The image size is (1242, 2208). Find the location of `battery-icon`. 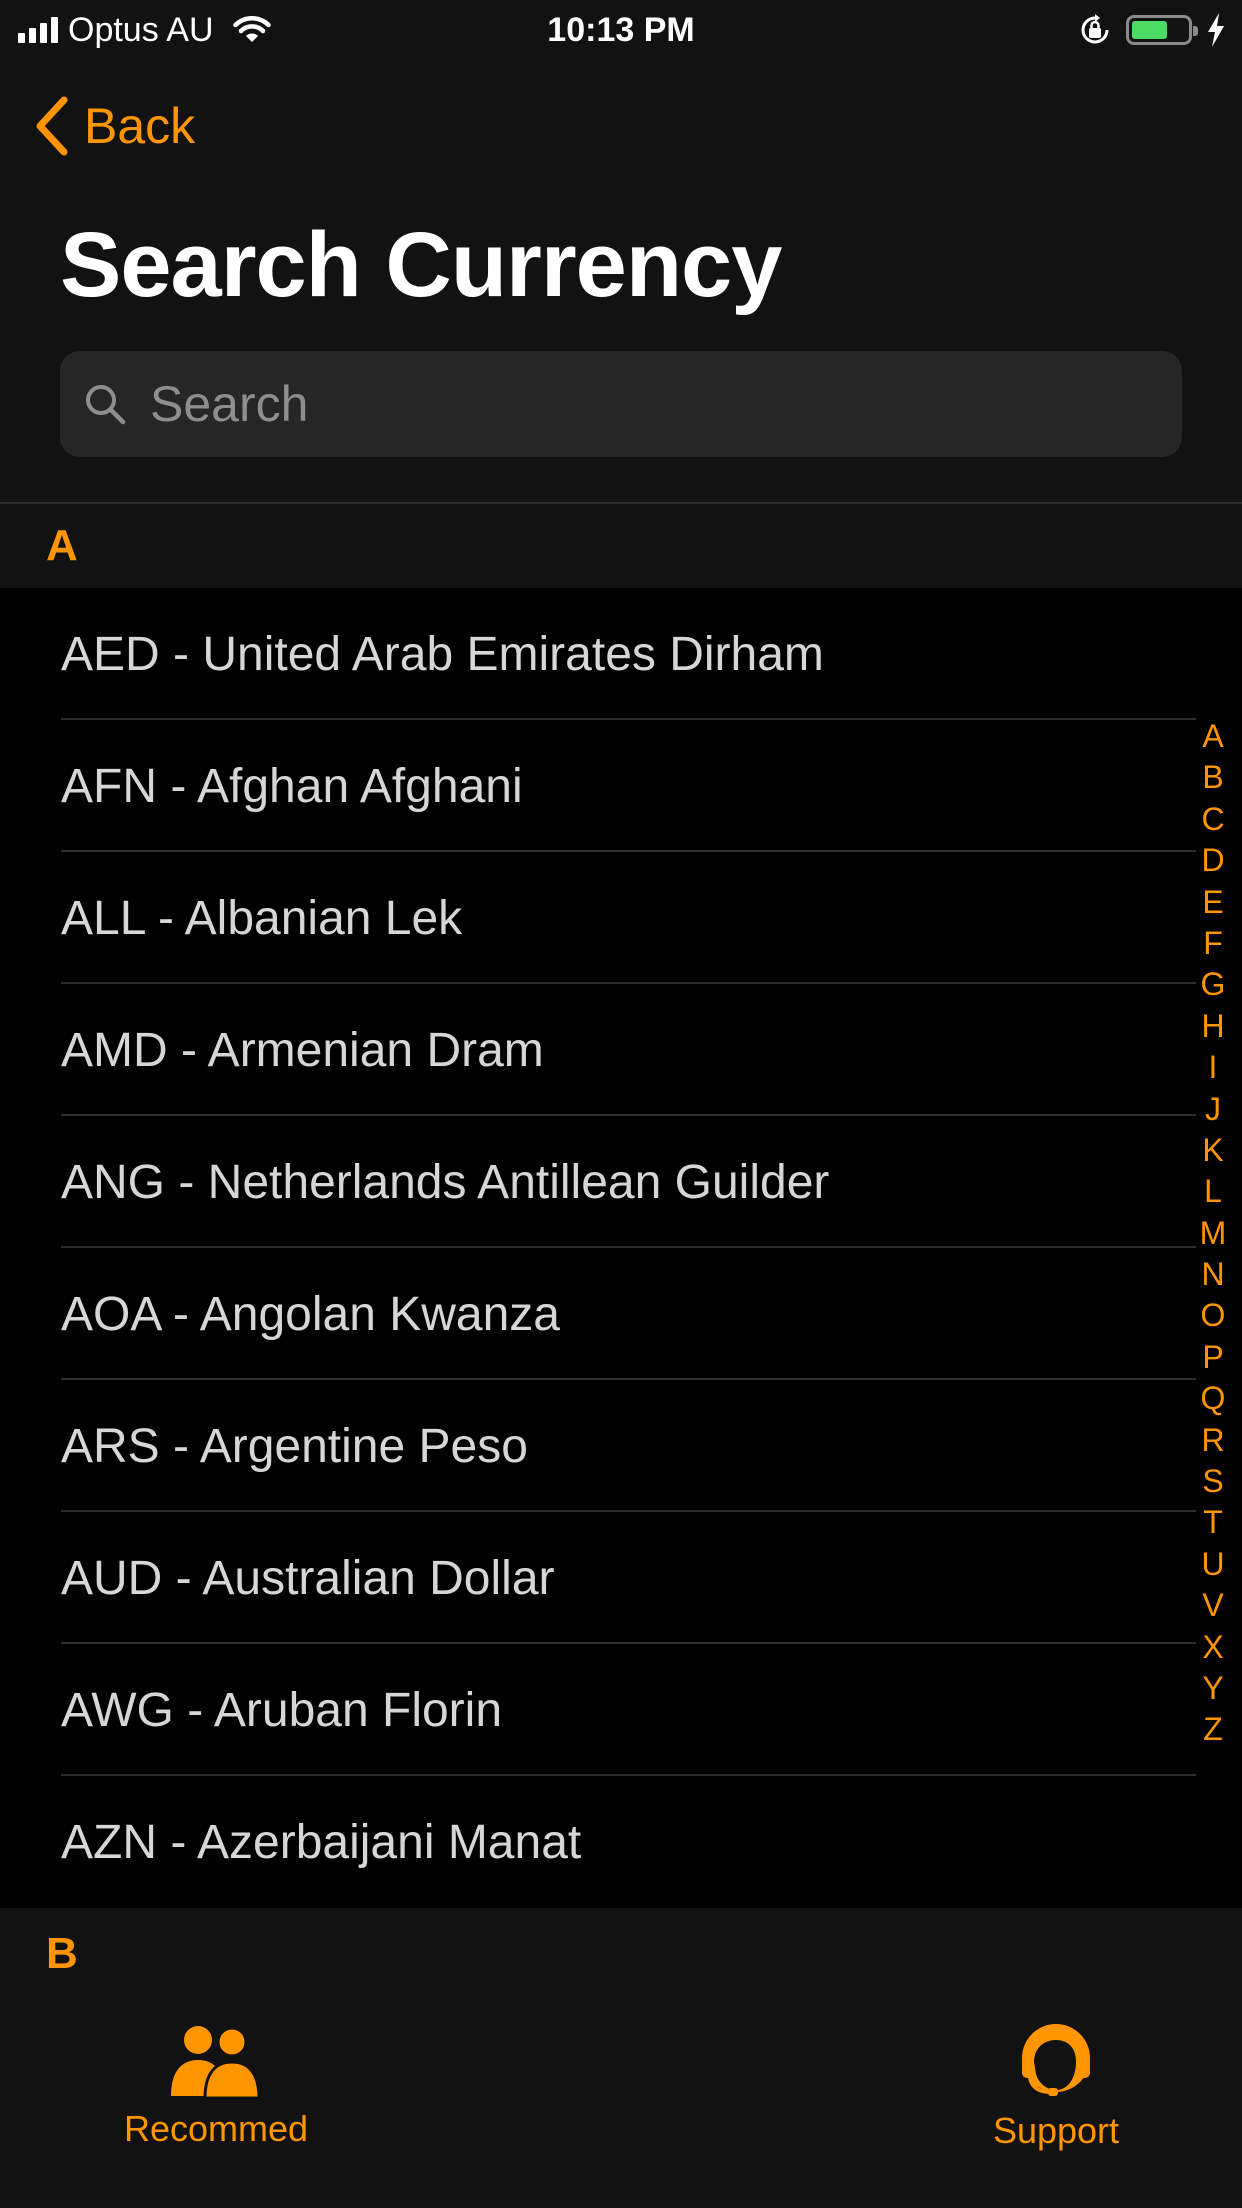

battery-icon is located at coordinates (1162, 30).